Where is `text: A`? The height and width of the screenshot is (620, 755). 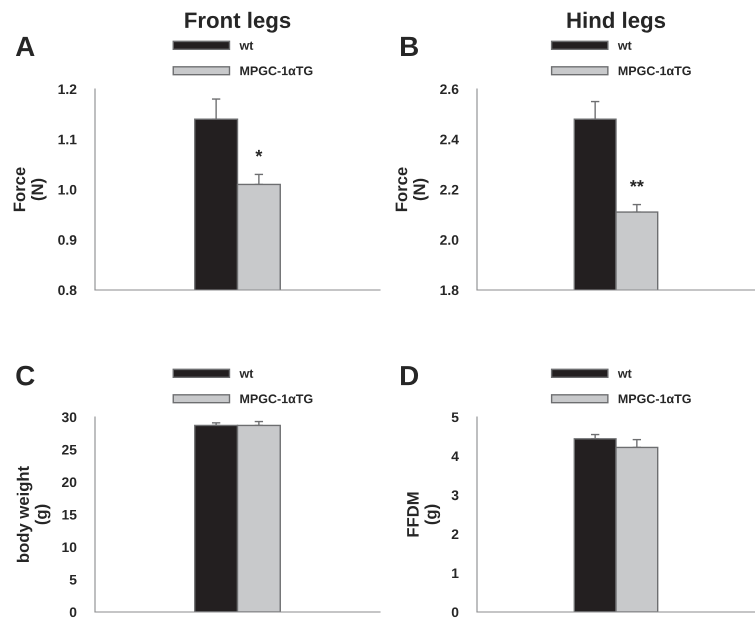
text: A is located at coordinates (25, 46).